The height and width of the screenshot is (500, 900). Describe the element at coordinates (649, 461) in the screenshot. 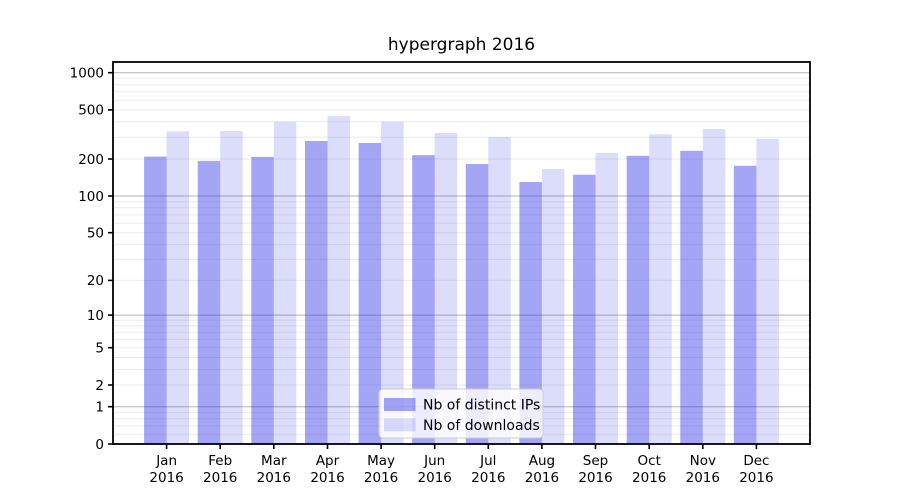

I see `x-tick-label-month: Oct` at that location.